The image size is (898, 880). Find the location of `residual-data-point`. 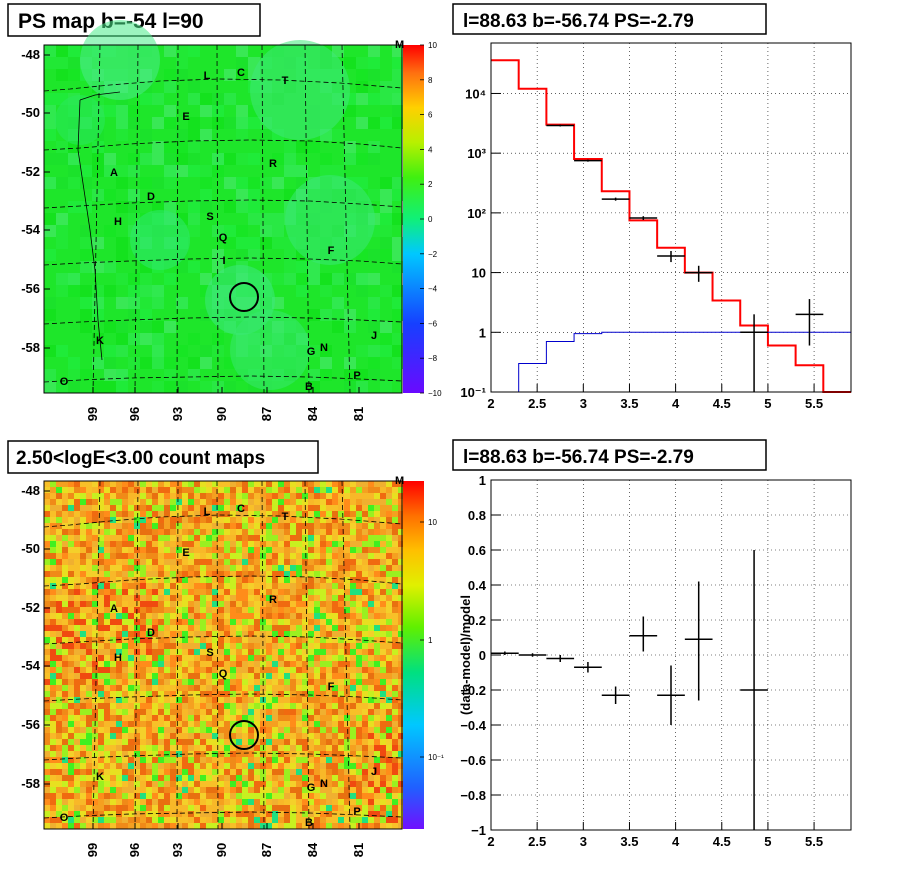

residual-data-point is located at coordinates (671, 695).